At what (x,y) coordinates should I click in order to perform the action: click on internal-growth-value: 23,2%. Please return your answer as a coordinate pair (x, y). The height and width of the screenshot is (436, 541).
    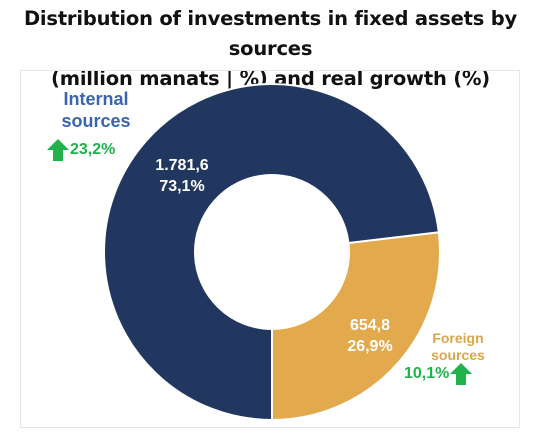
    Looking at the image, I should click on (93, 149).